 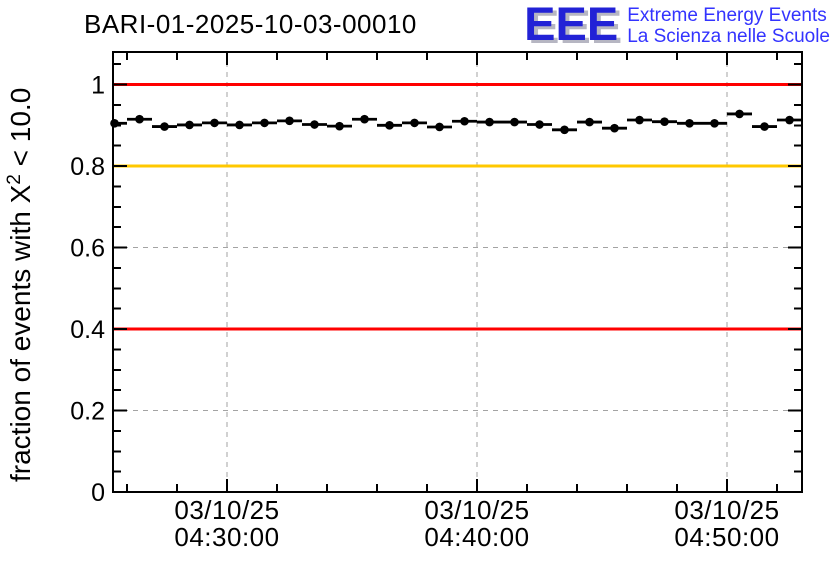 What do you see at coordinates (20, 131) in the screenshot?
I see `y-axis-title-suffix: < 10.0` at bounding box center [20, 131].